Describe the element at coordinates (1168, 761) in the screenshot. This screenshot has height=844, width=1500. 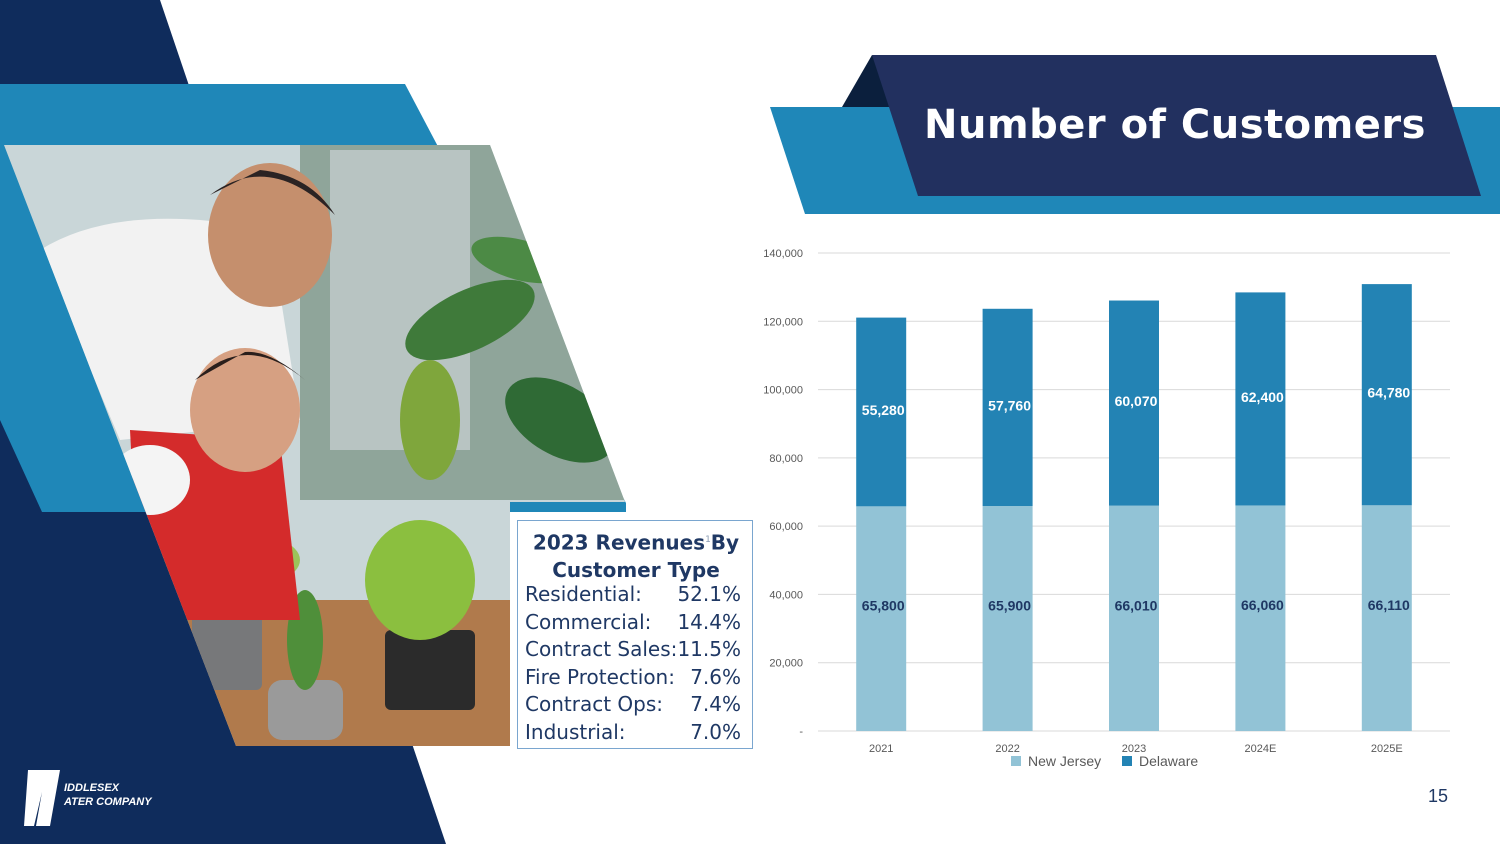
I see `legend-label-delaware: Delaware` at that location.